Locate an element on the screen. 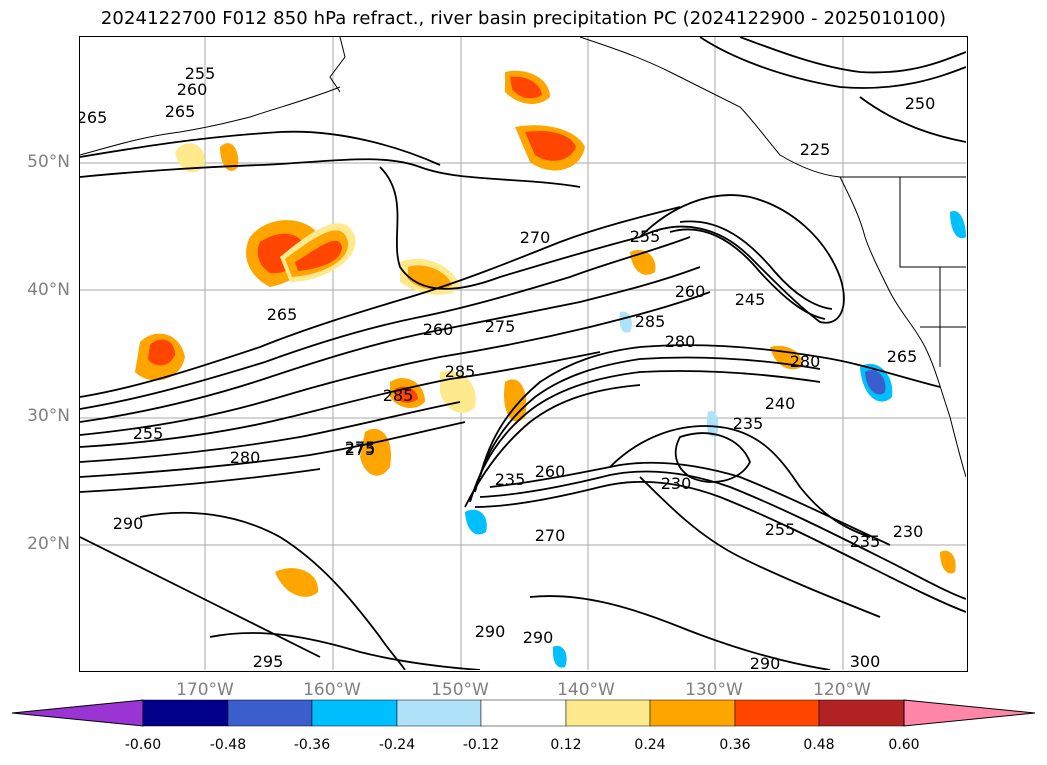 The width and height of the screenshot is (1047, 765). lon-label-120w: 120°W is located at coordinates (842, 690).